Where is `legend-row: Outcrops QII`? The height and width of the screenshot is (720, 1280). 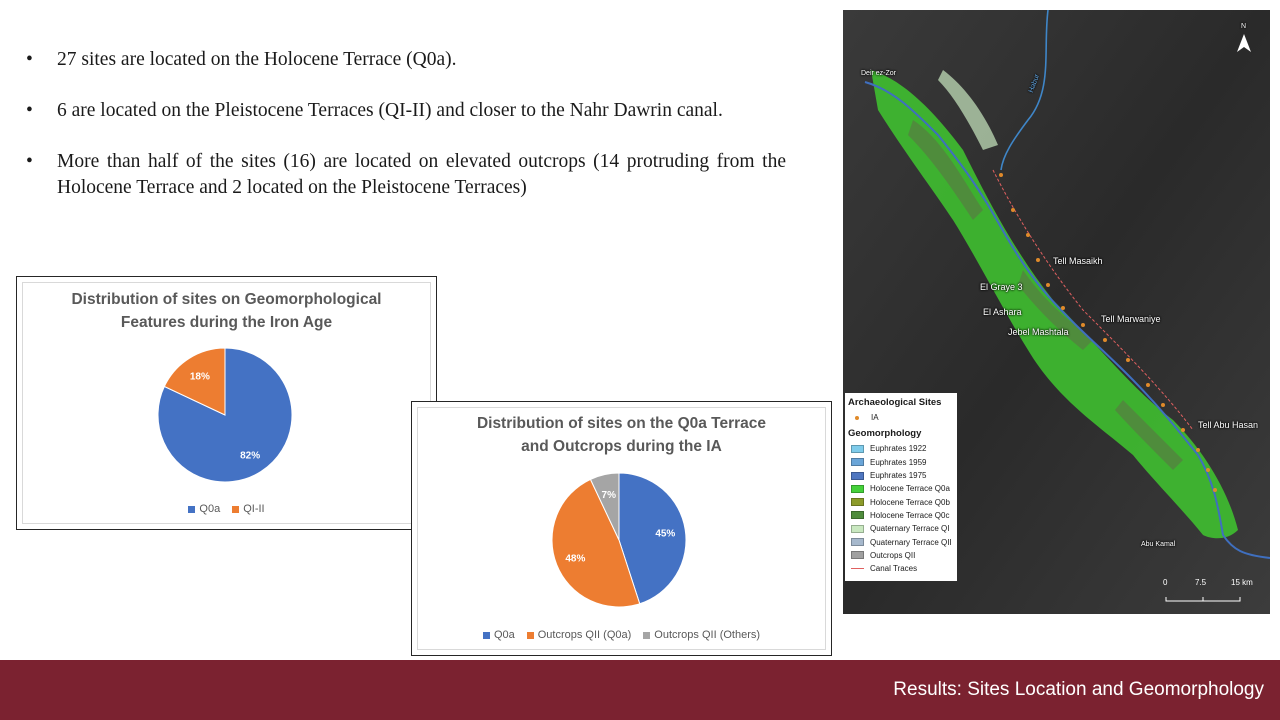 legend-row: Outcrops QII is located at coordinates (901, 555).